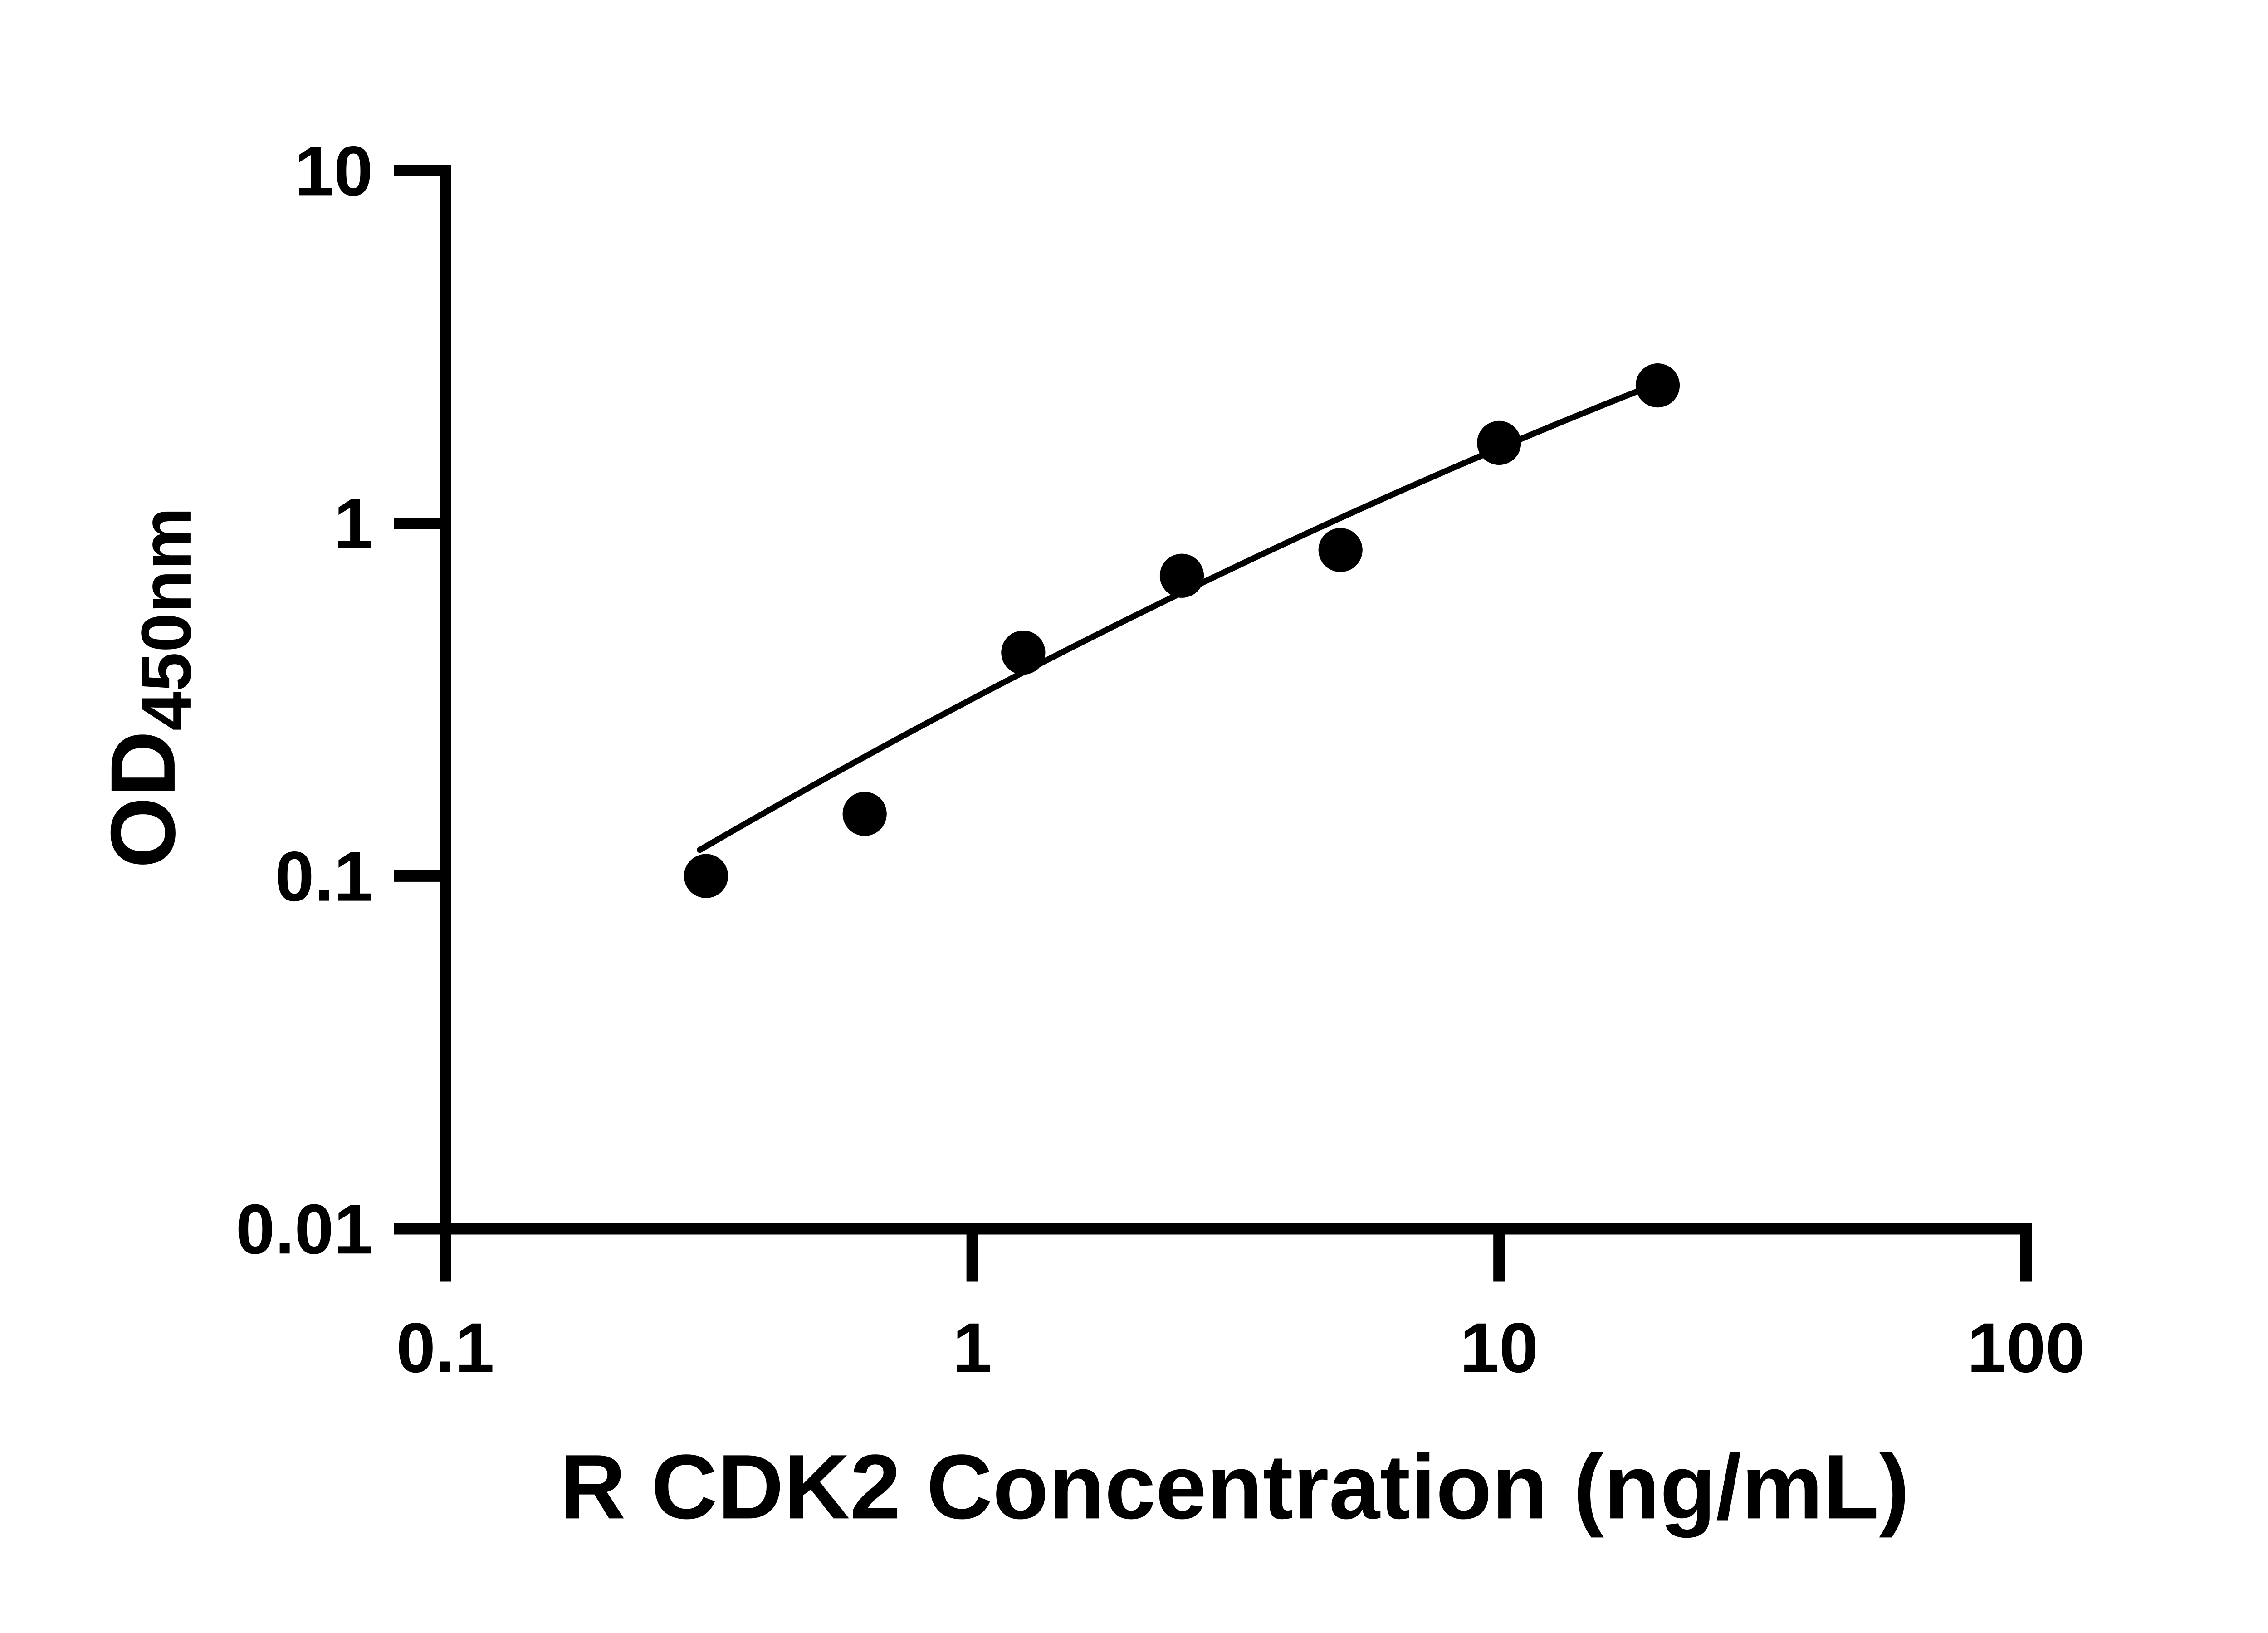 This screenshot has width=2268, height=1633. What do you see at coordinates (166, 619) in the screenshot?
I see `y-axis-title-subscript: 450nm` at bounding box center [166, 619].